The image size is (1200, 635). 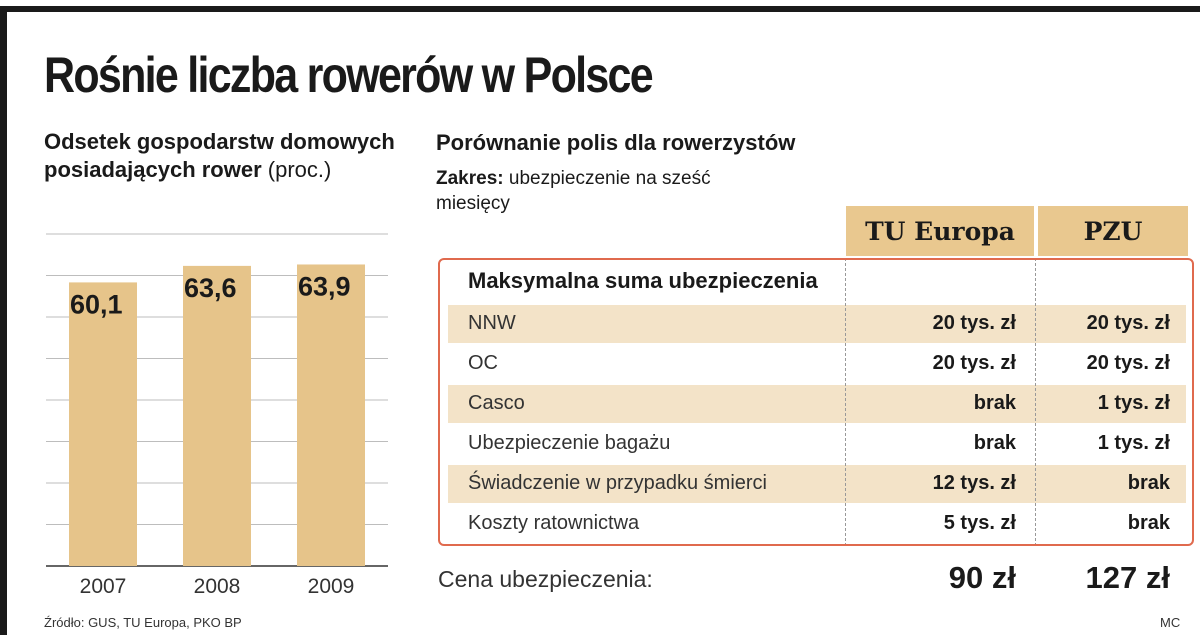 What do you see at coordinates (217, 586) in the screenshot?
I see `x-tick-label: 2008` at bounding box center [217, 586].